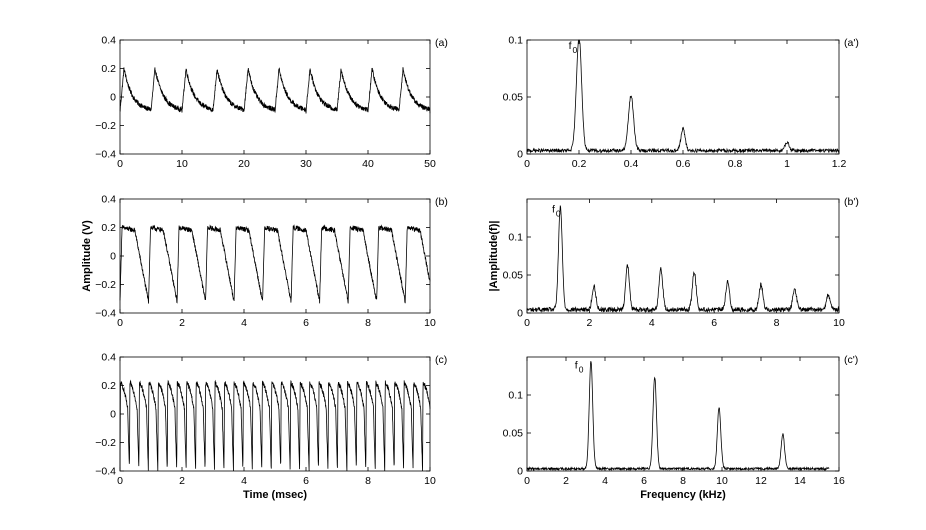  I want to click on panel-label: (b), so click(441, 202).